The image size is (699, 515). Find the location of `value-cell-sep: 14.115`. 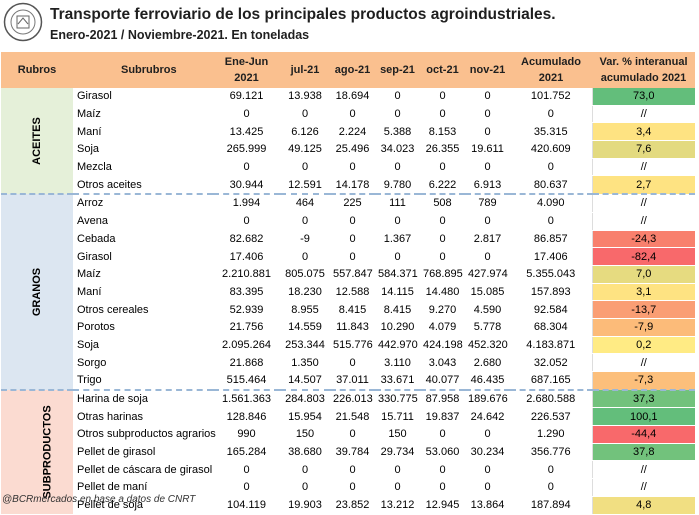

value-cell-sep: 14.115 is located at coordinates (397, 292).